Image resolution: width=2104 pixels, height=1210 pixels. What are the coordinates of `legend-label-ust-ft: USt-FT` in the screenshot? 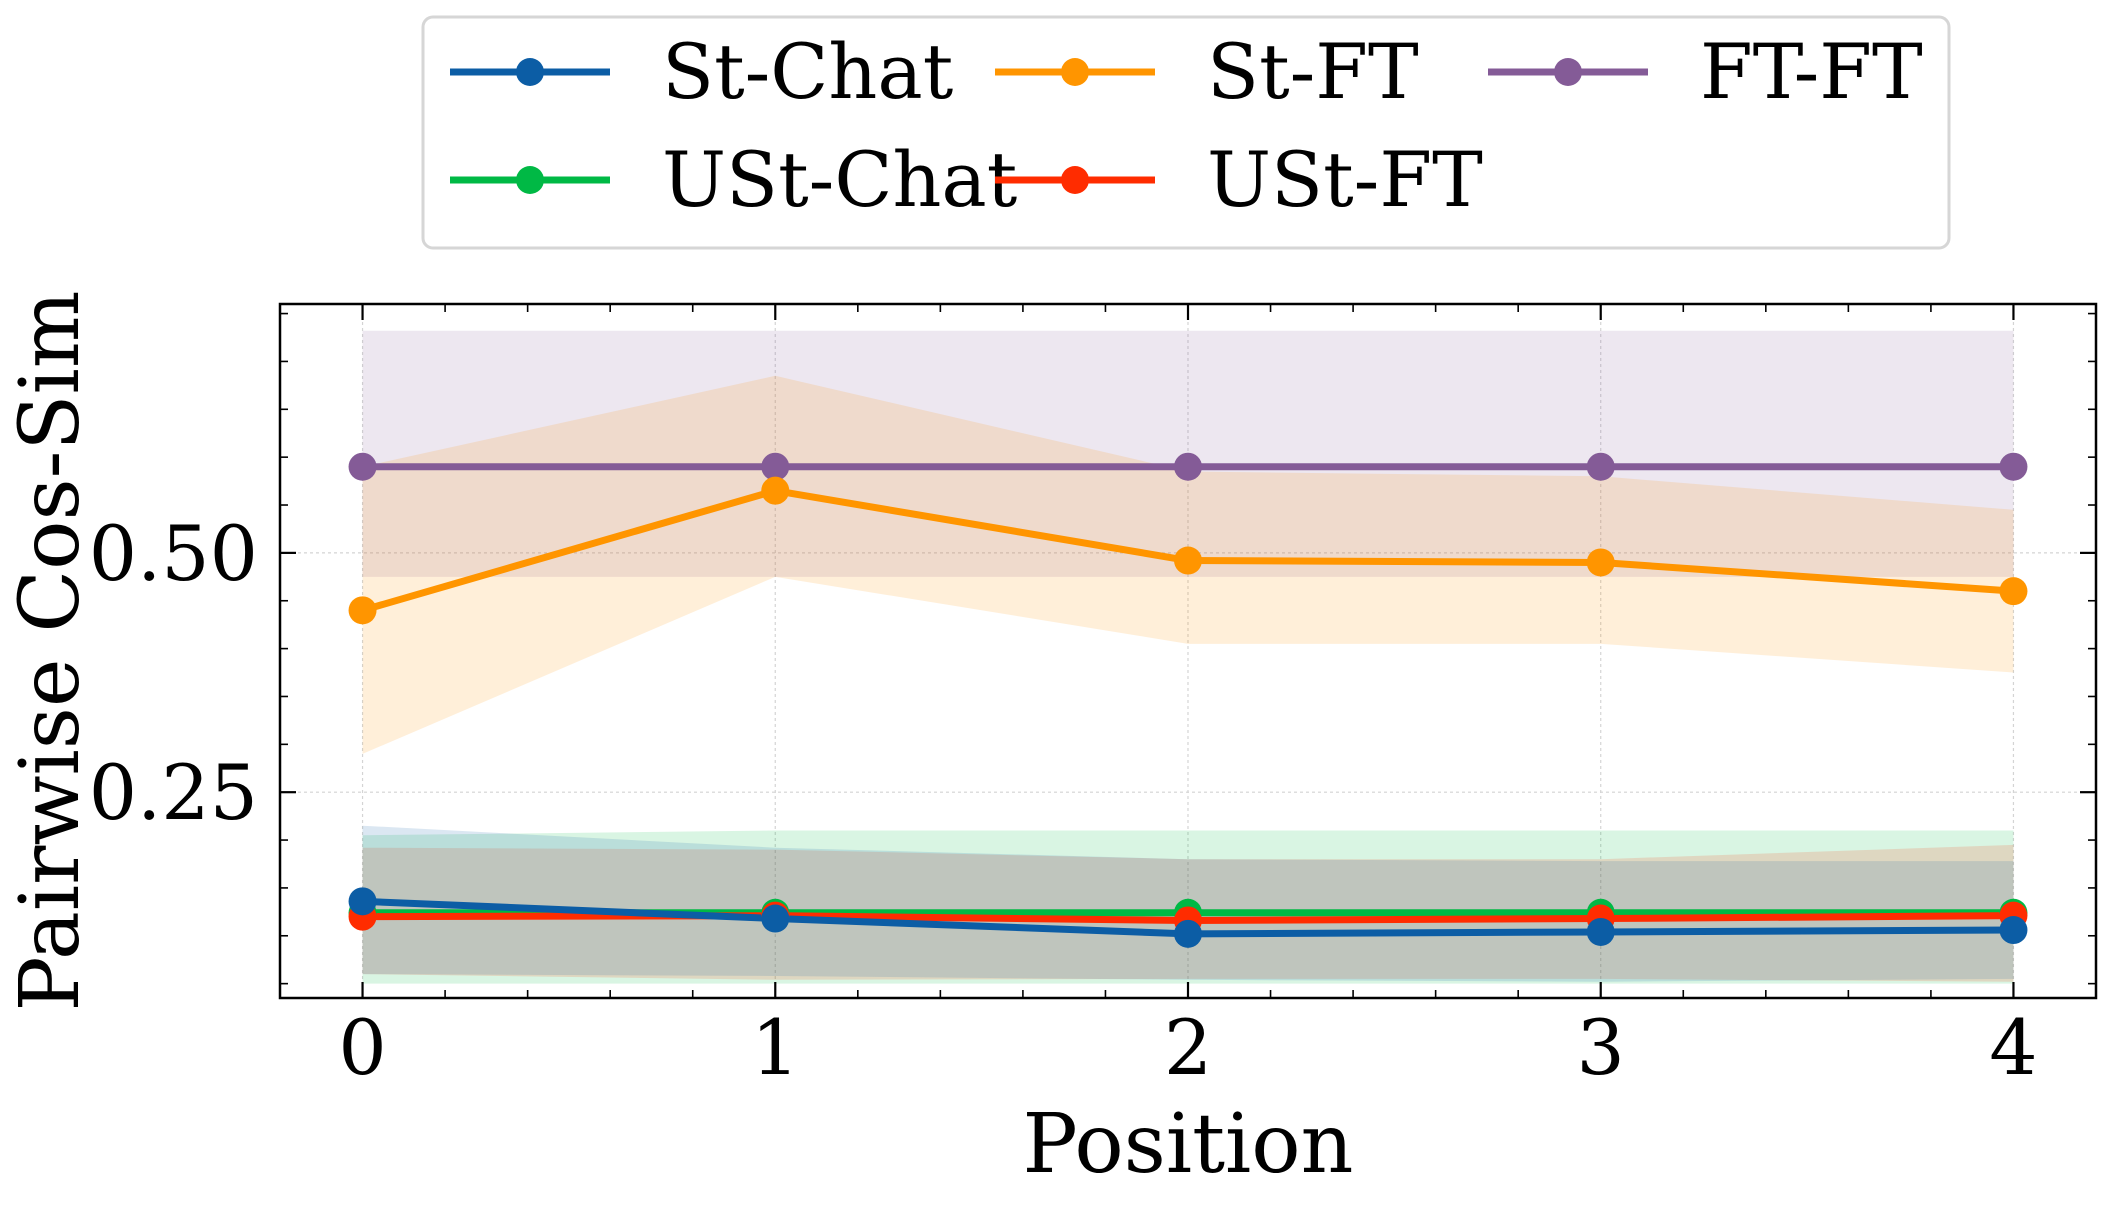 It's located at (1345, 179).